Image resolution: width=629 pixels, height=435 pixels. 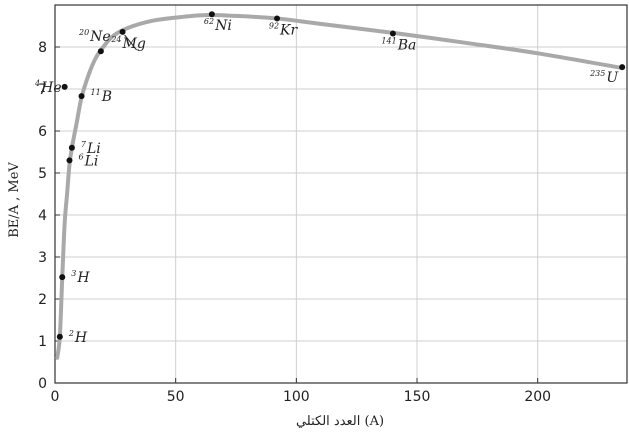 I want to click on element-symbol: Mg, so click(x=134, y=44).